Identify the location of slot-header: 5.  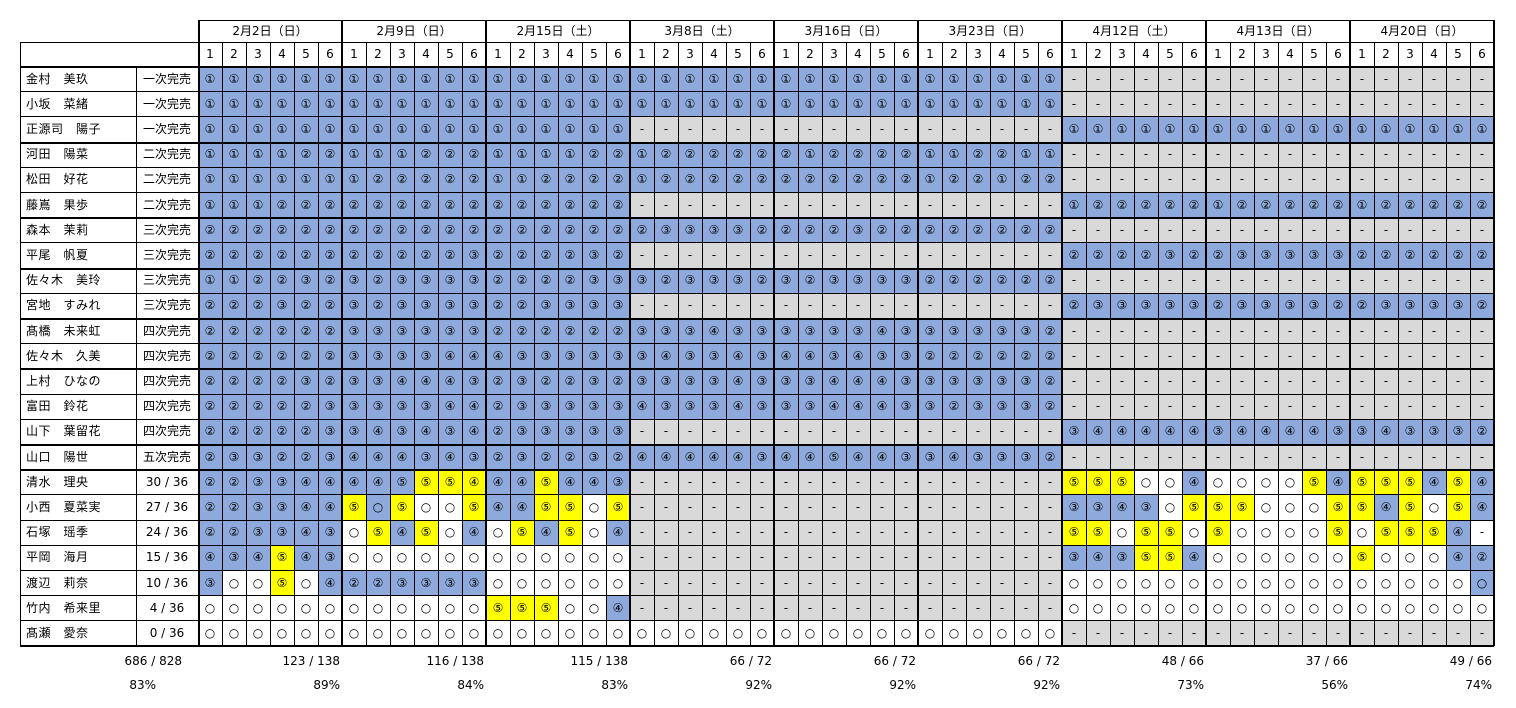
(1314, 54).